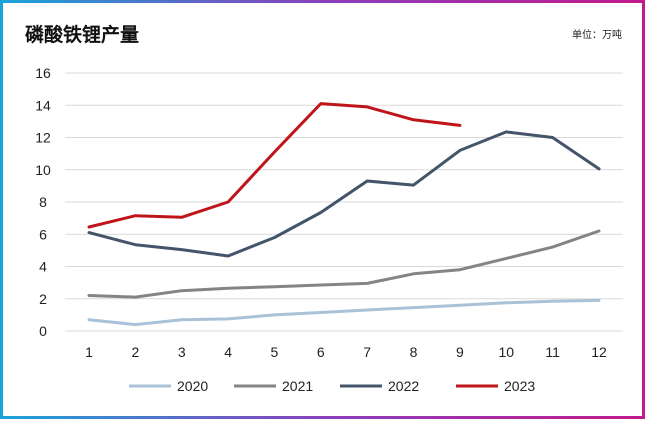 This screenshot has height=422, width=645. I want to click on y-axis-ticks: 0 2 4 6 8 10 12 14 16, so click(43, 202).